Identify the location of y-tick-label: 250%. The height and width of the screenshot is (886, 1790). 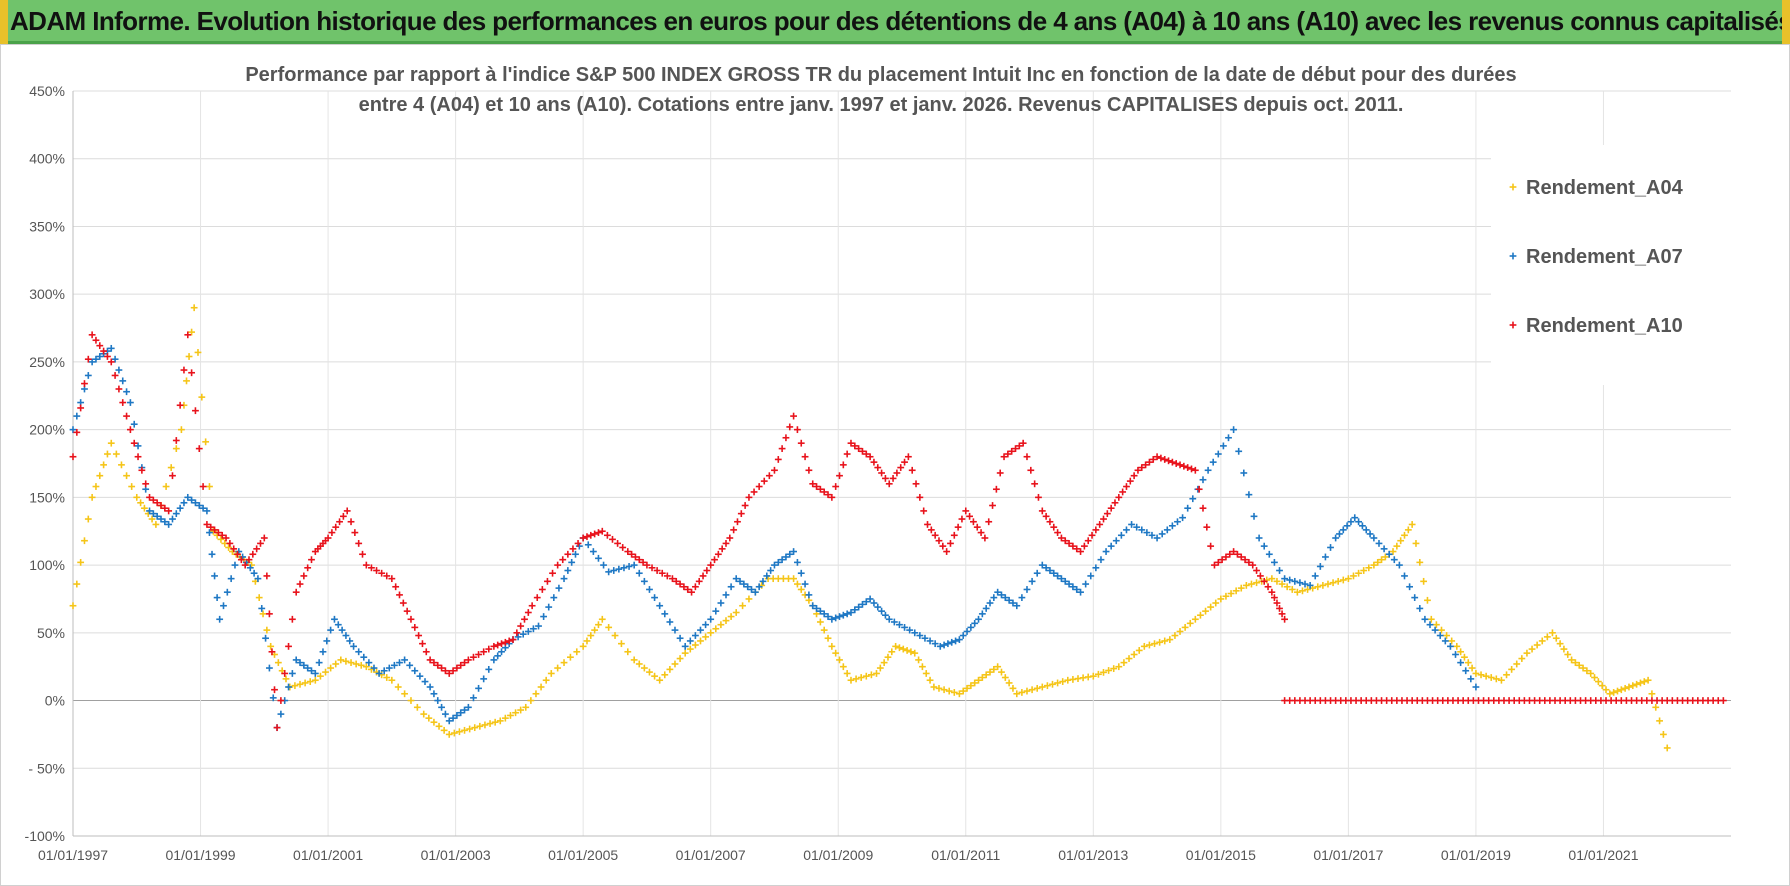
(47, 362).